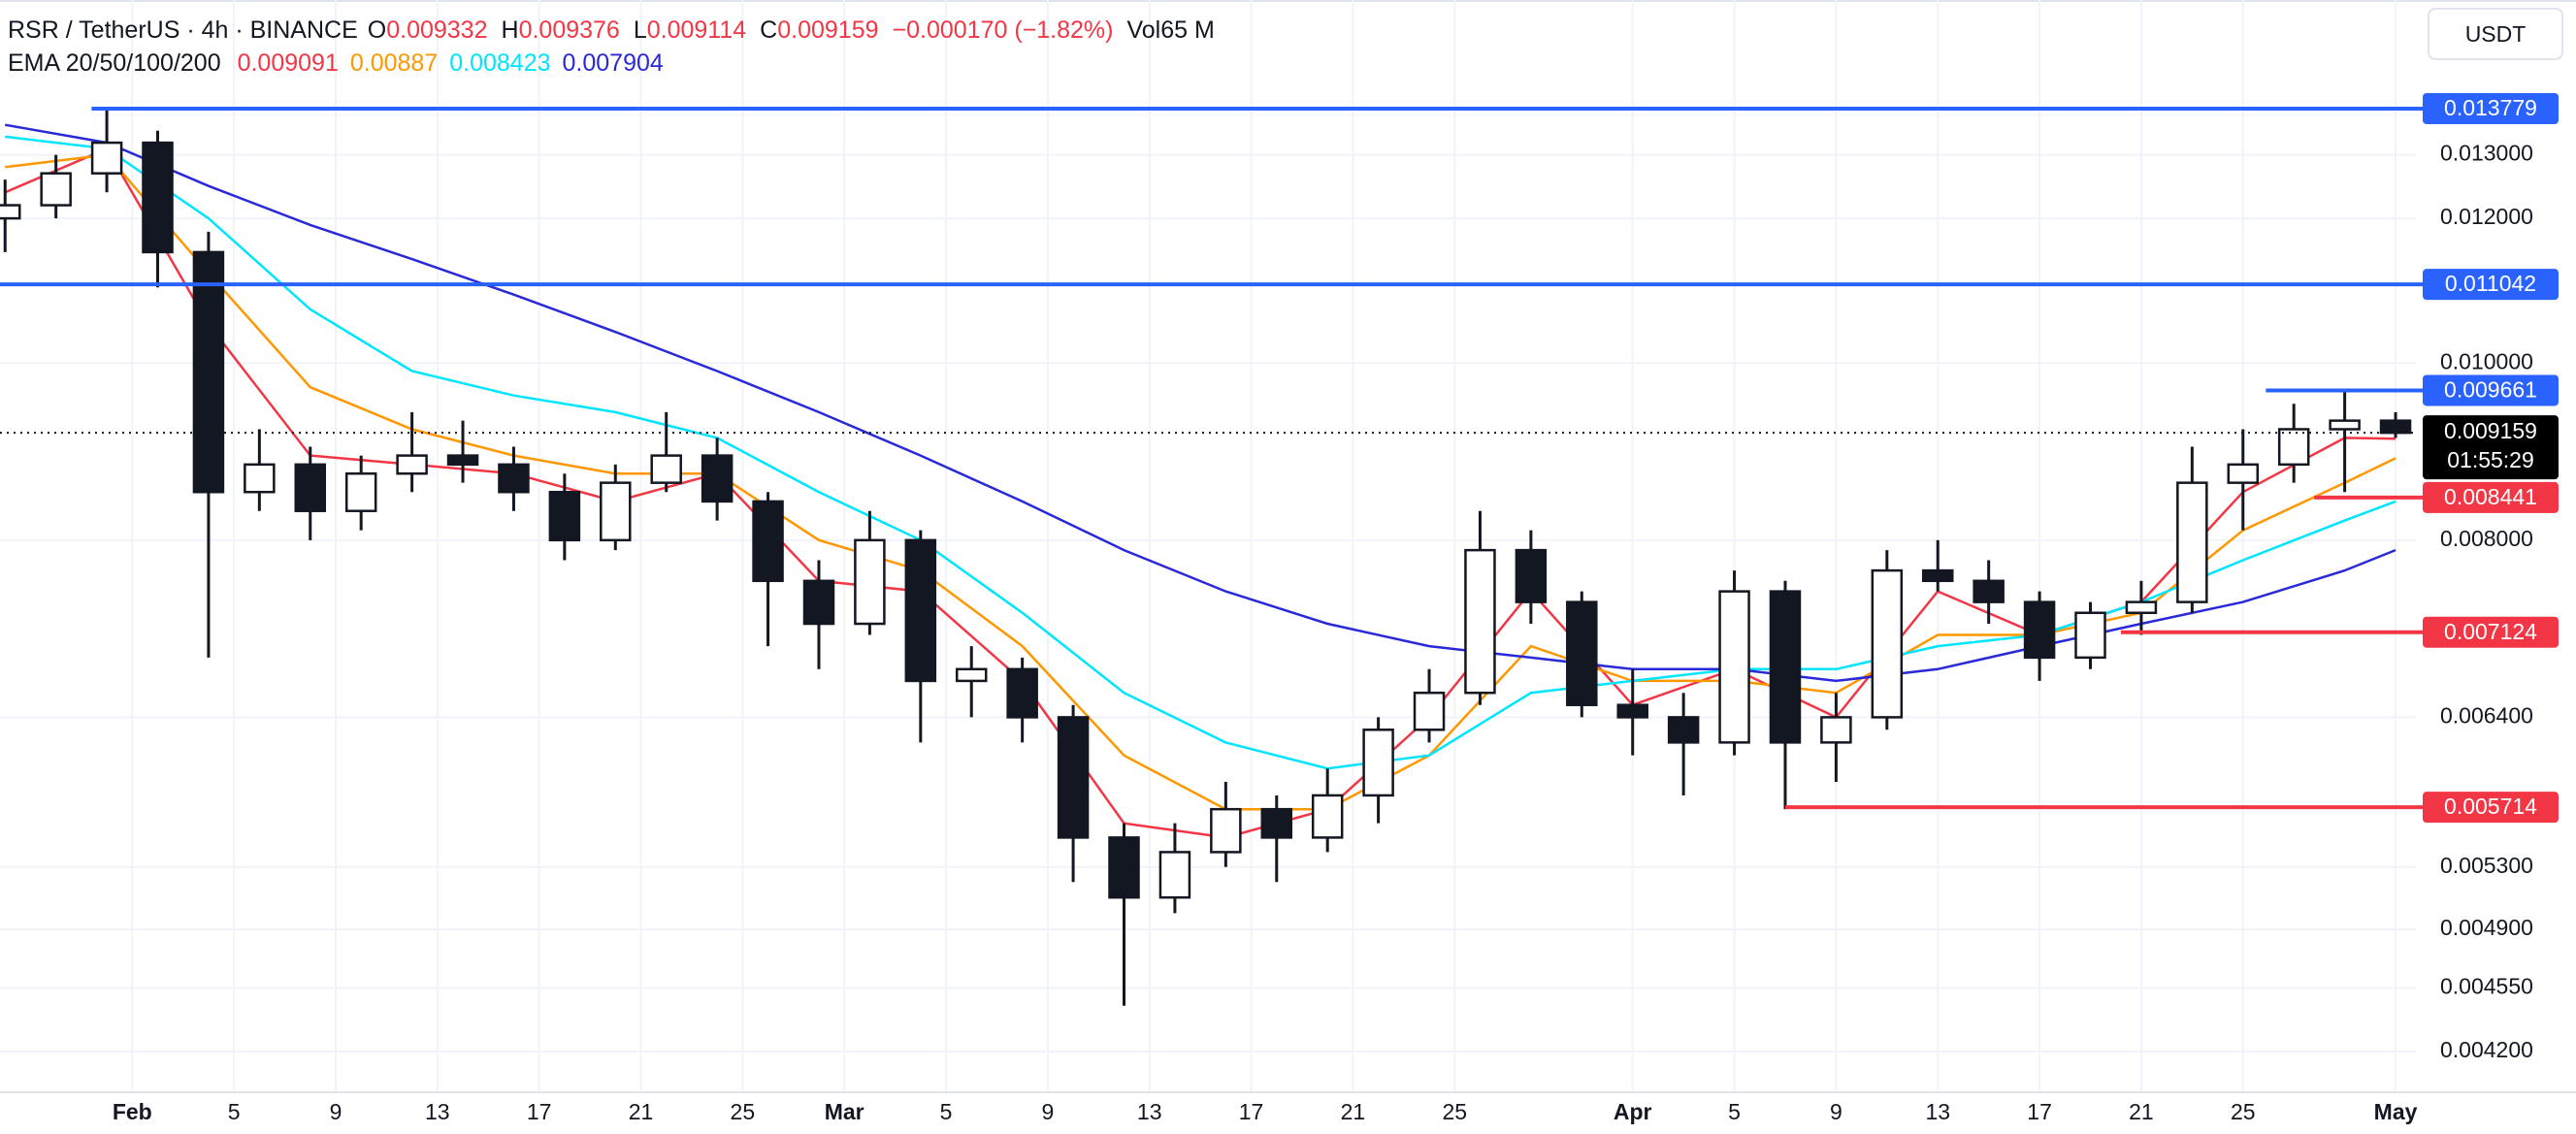 This screenshot has height=1134, width=2576. What do you see at coordinates (2490, 459) in the screenshot?
I see `countdown: 01:55:29` at bounding box center [2490, 459].